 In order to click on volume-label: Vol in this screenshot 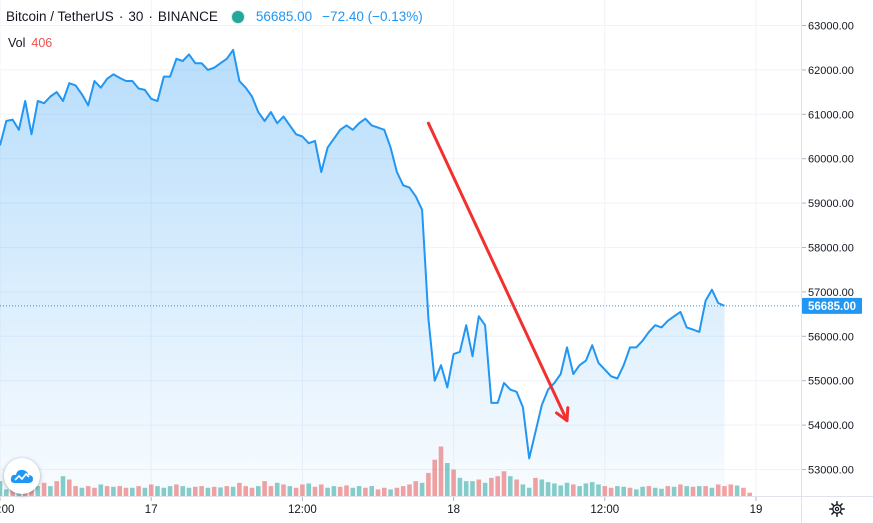, I will do `click(17, 43)`.